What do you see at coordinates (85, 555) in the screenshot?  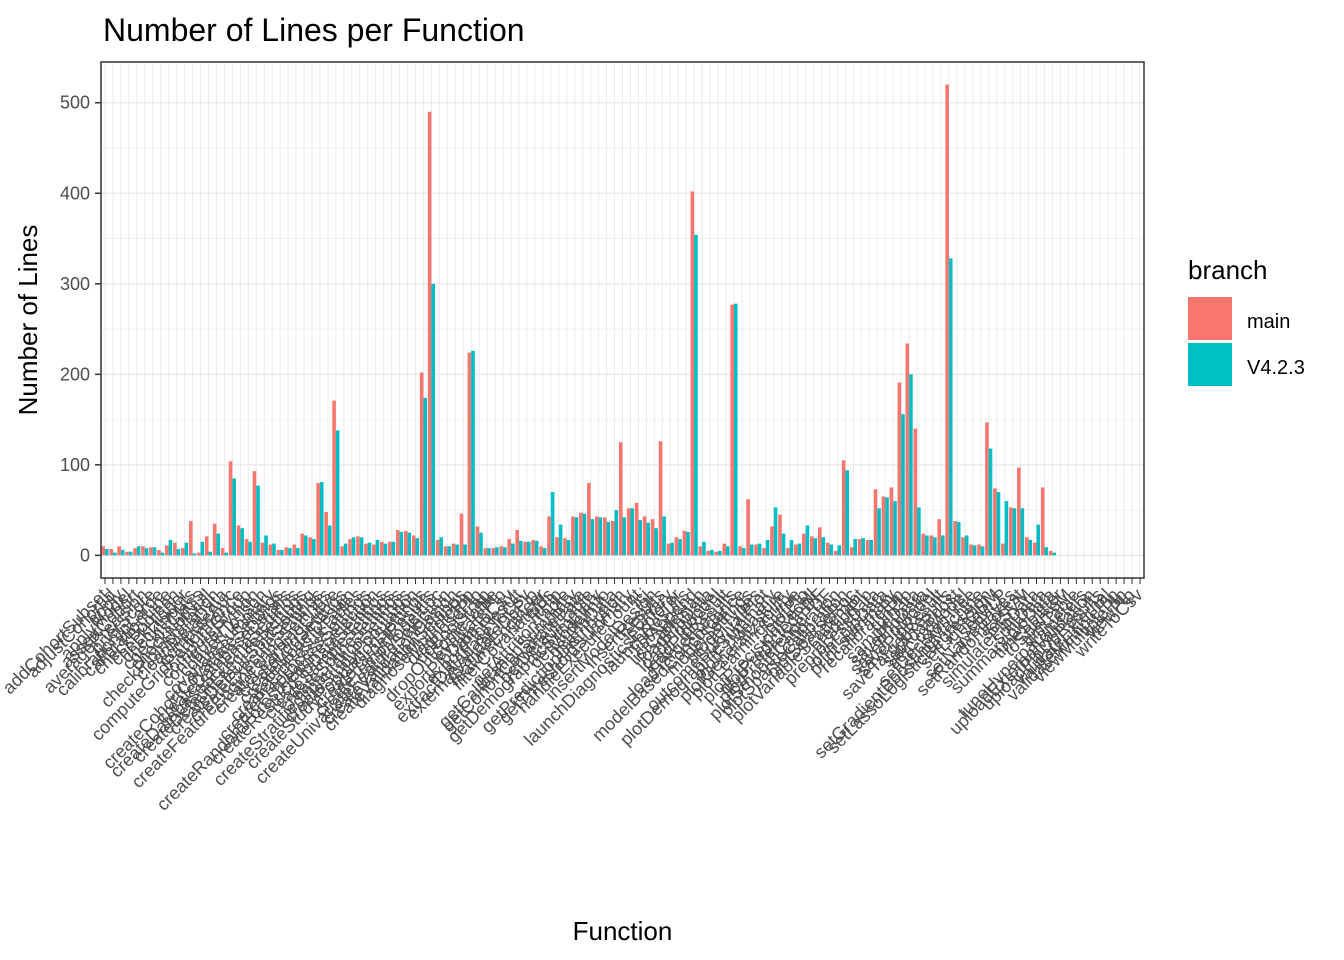 I see `y-tick-label: 0` at bounding box center [85, 555].